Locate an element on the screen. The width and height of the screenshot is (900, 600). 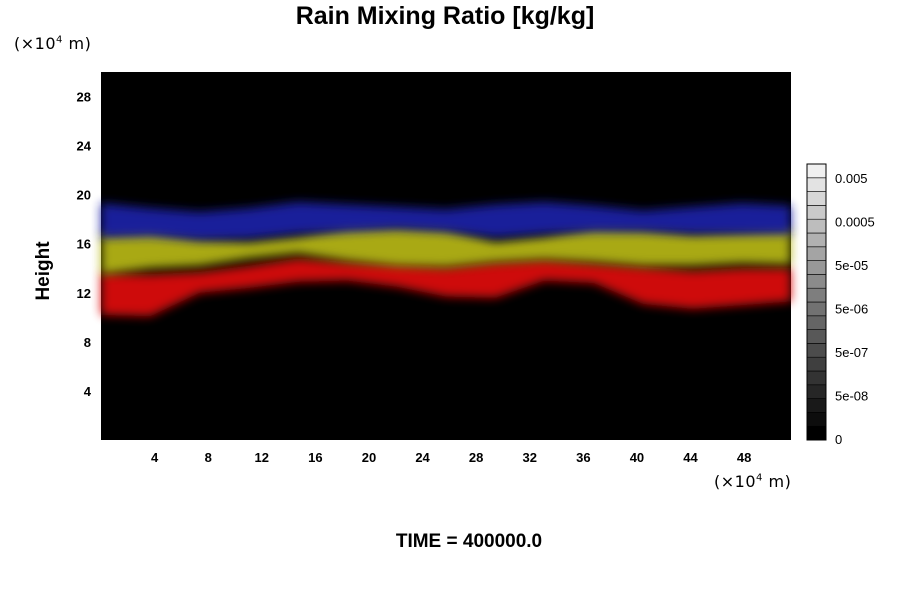
y-tick-label: 12 is located at coordinates (84, 293).